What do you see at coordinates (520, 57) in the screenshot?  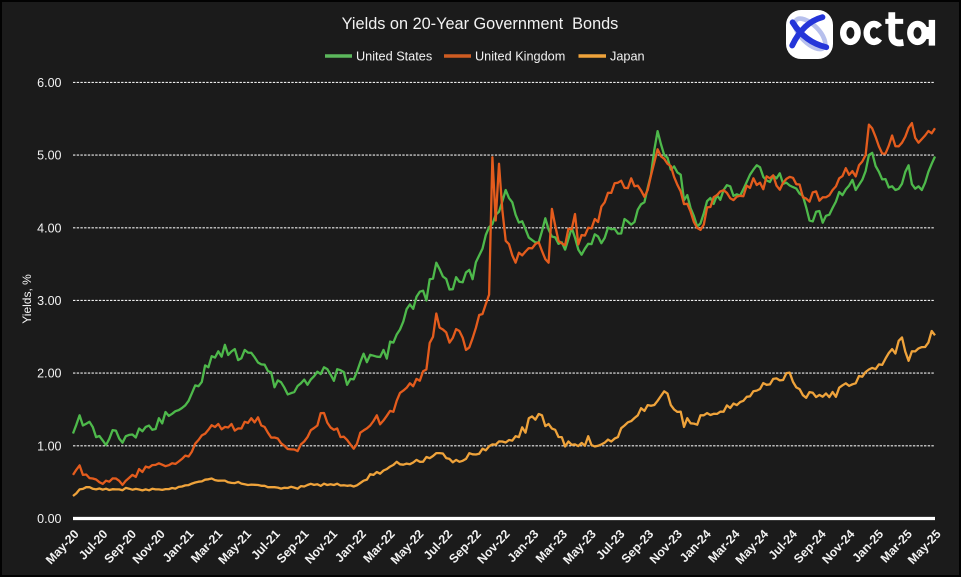 I see `svg-text: United Kingdom` at bounding box center [520, 57].